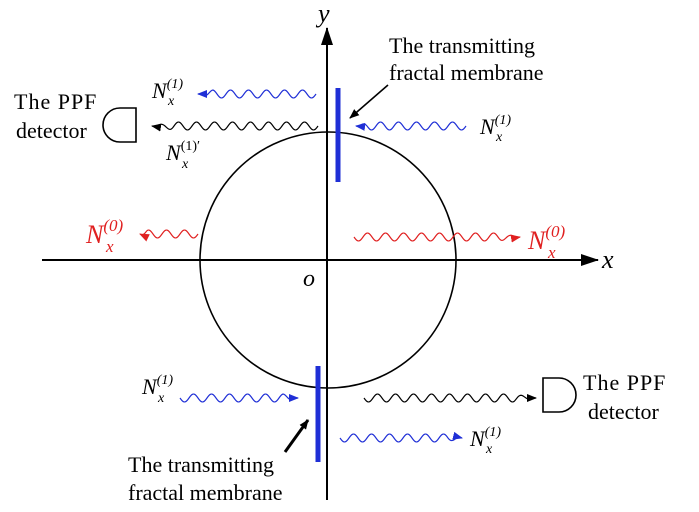 Image resolution: width=699 pixels, height=512 pixels. Describe the element at coordinates (437, 237) in the screenshot. I see `wave-order0-right` at that location.